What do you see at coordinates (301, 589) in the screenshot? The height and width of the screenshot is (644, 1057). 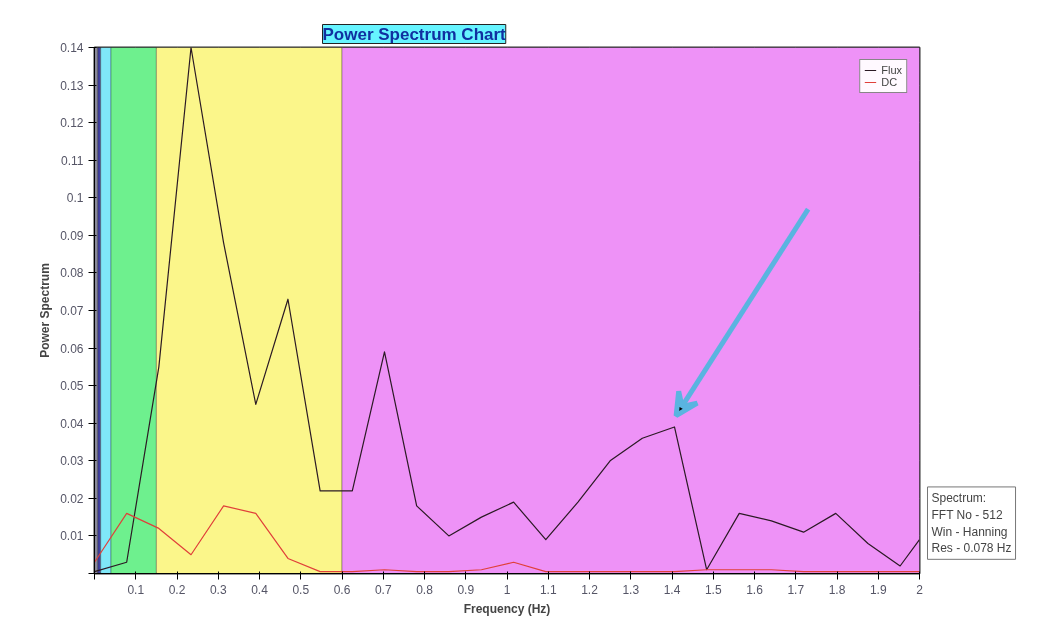 I see `x-tick-label: 0.5` at bounding box center [301, 589].